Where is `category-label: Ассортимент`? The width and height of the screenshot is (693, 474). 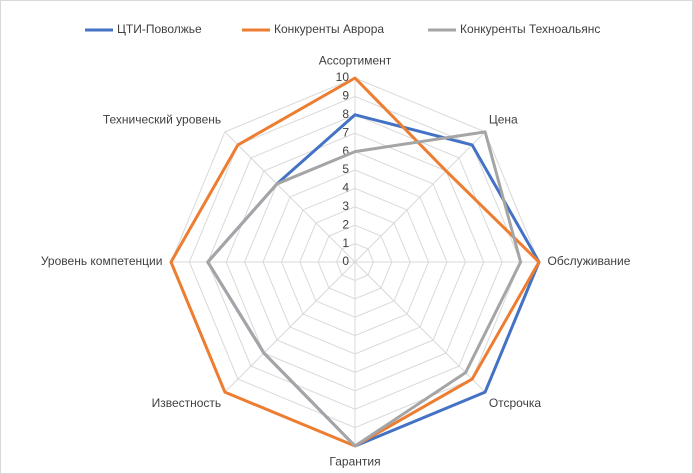 category-label: Ассортимент is located at coordinates (355, 61).